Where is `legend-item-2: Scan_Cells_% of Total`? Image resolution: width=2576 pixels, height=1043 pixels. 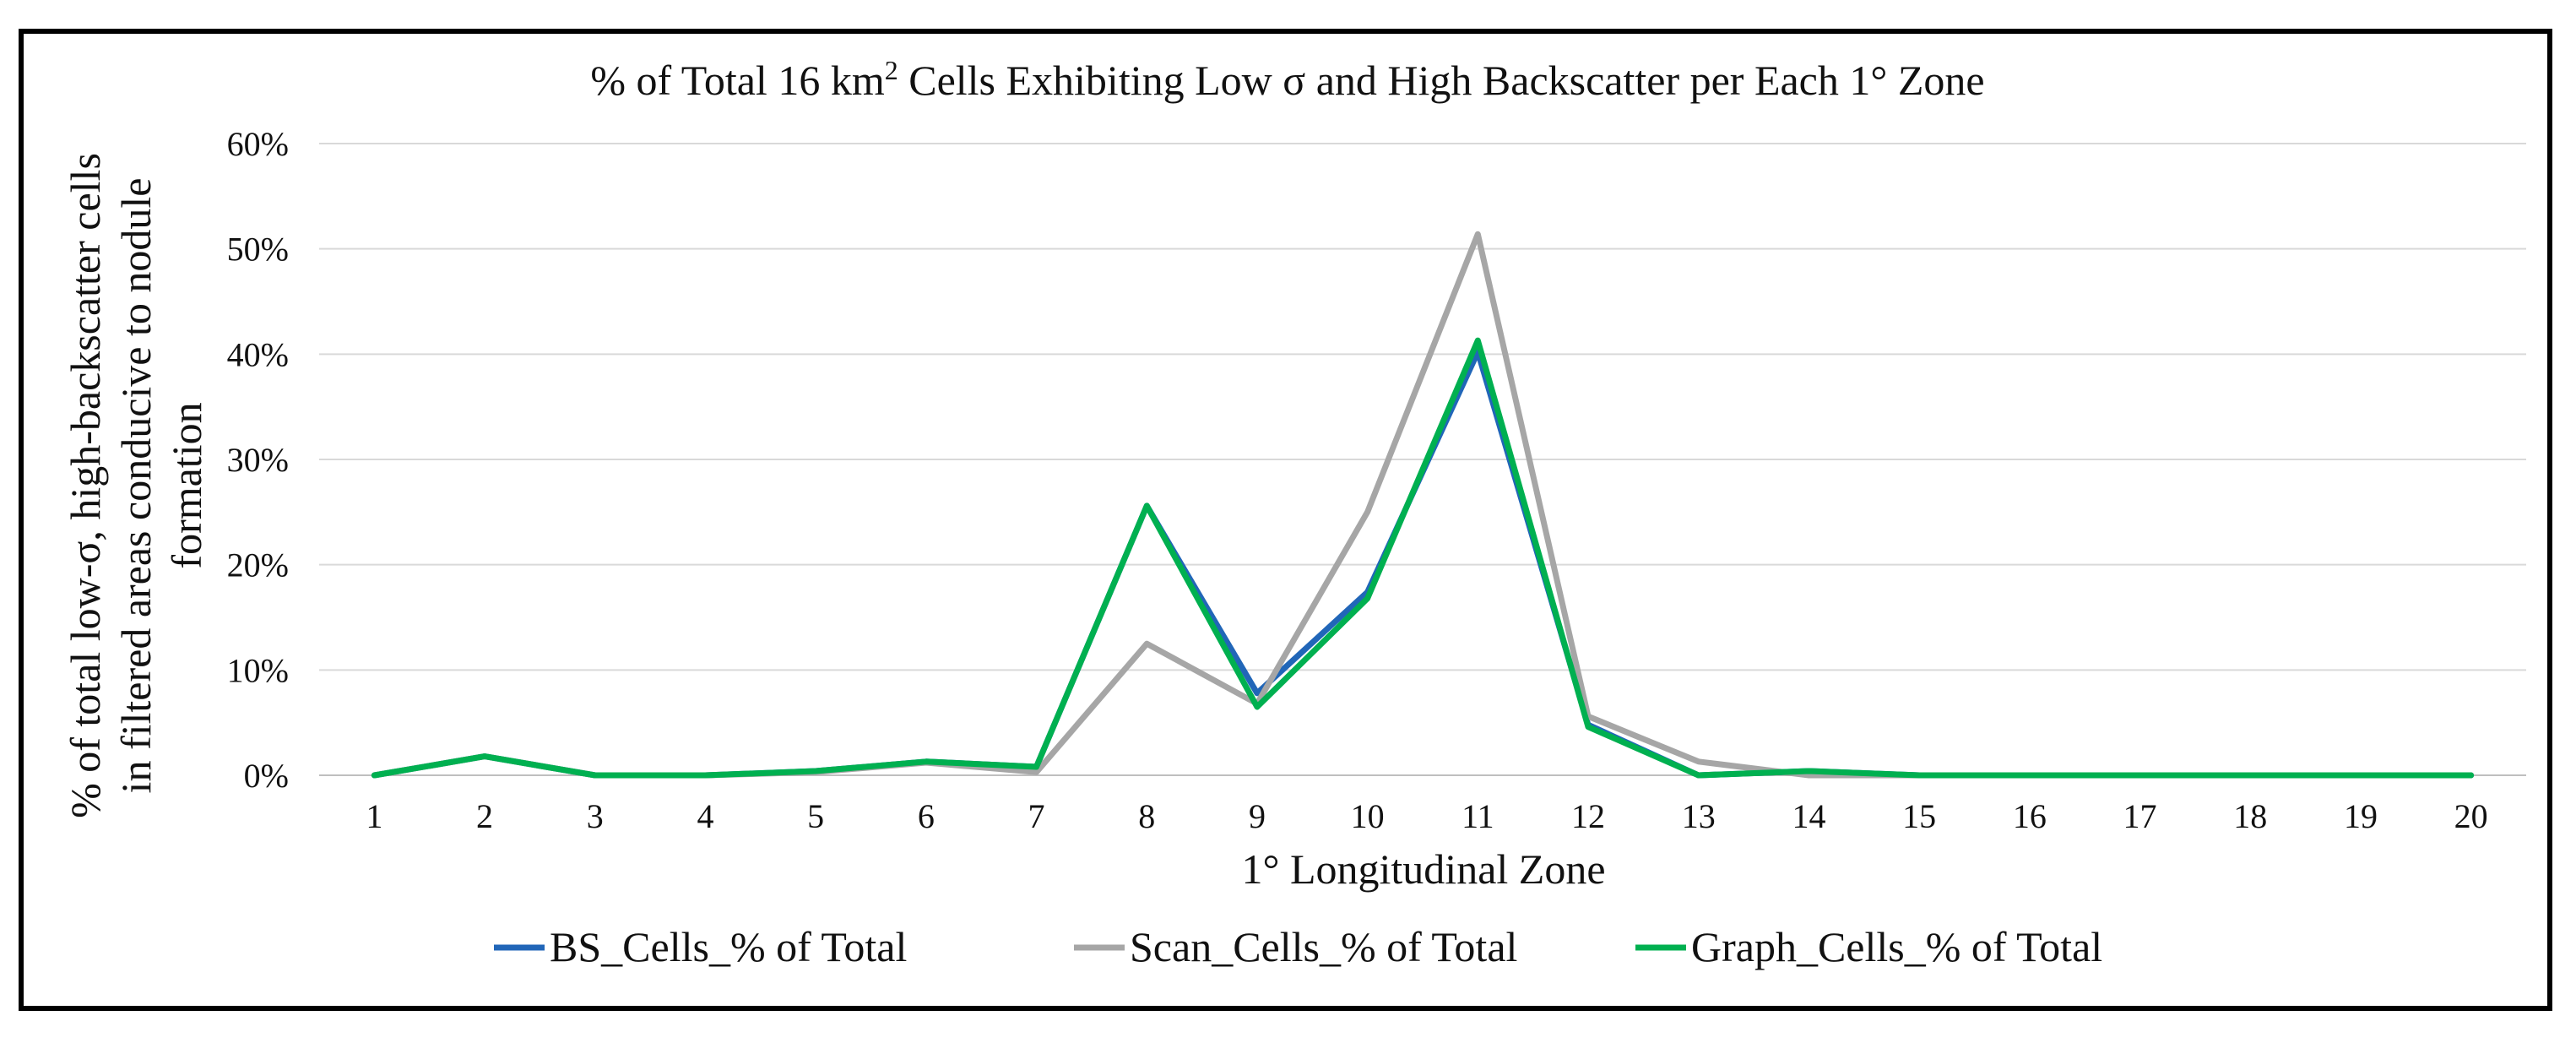
legend-item-2: Scan_Cells_% of Total is located at coordinates (1295, 946).